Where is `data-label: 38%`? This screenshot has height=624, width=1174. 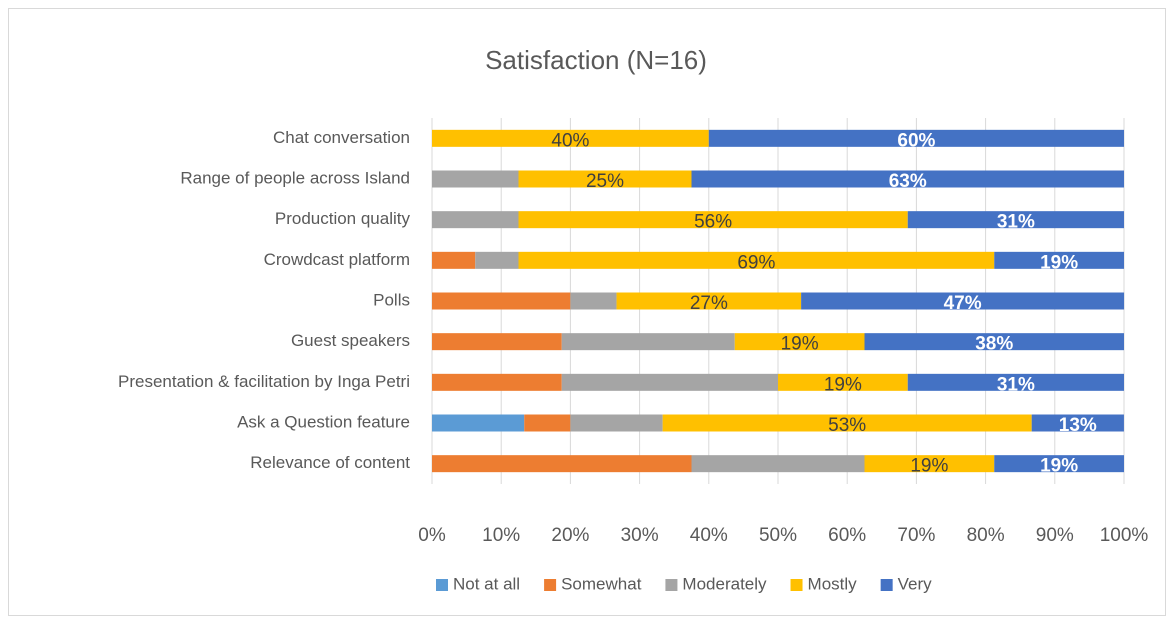 data-label: 38% is located at coordinates (994, 344).